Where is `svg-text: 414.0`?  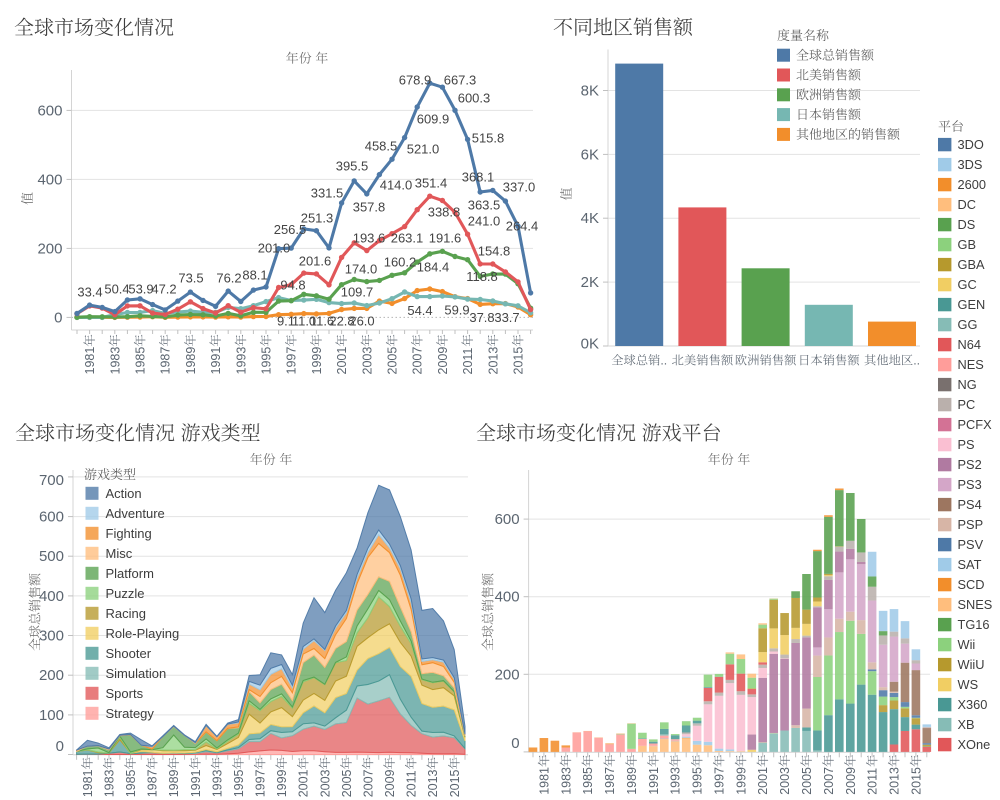 svg-text: 414.0 is located at coordinates (396, 185).